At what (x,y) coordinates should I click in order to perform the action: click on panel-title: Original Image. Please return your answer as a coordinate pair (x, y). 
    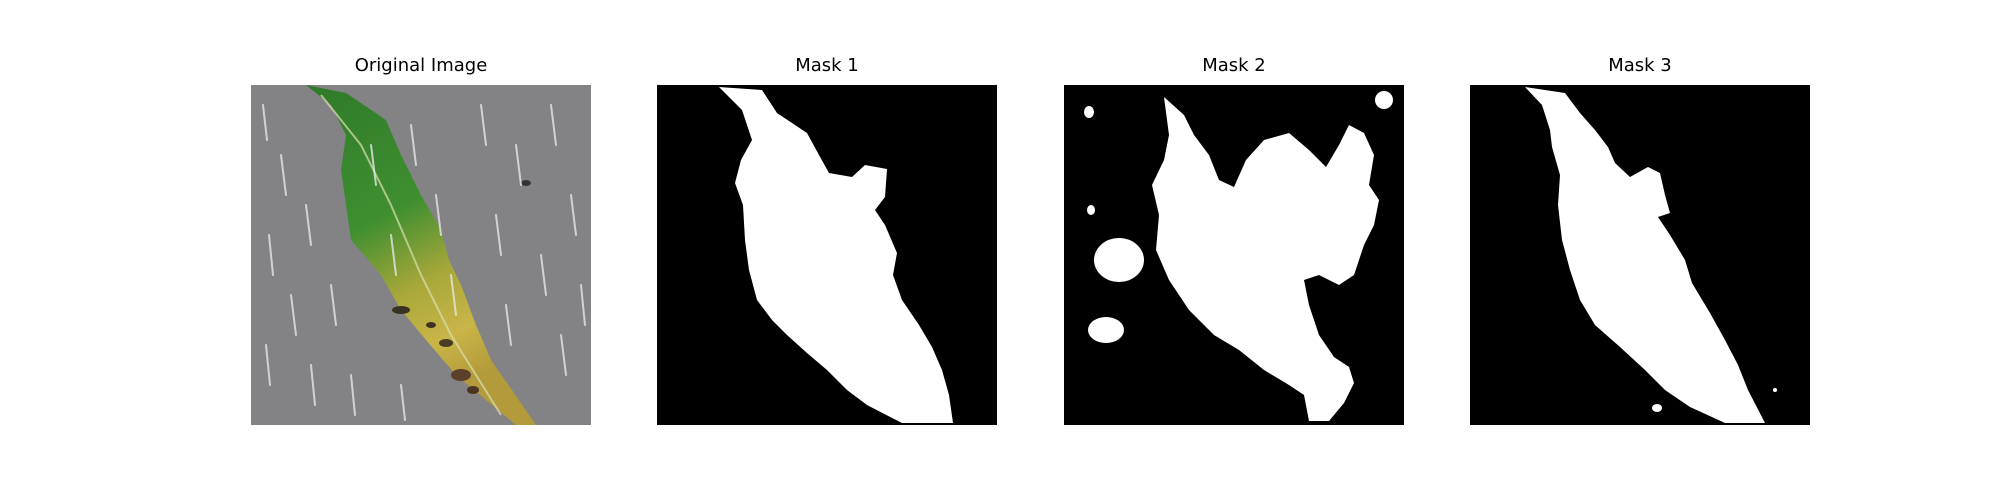
    Looking at the image, I should click on (421, 65).